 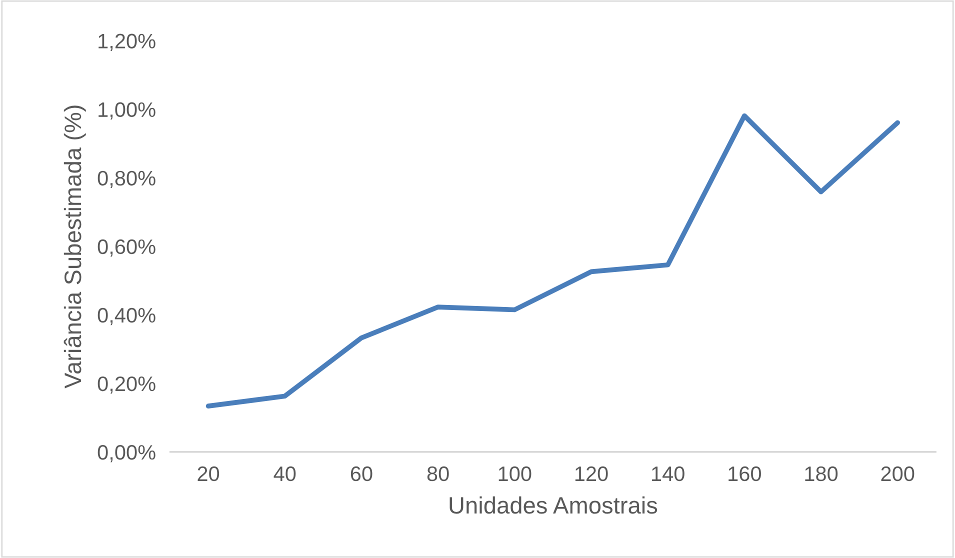 I want to click on x-tick-label: 20, so click(x=209, y=474).